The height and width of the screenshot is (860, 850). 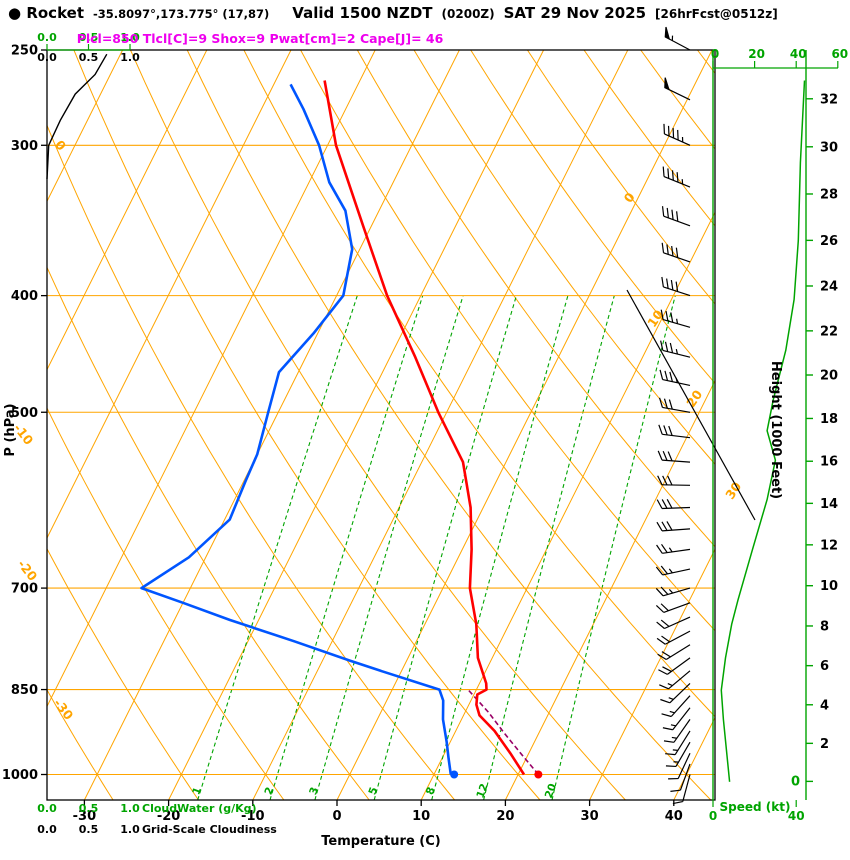 What do you see at coordinates (829, 241) in the screenshot?
I see `svg-text: 26` at bounding box center [829, 241].